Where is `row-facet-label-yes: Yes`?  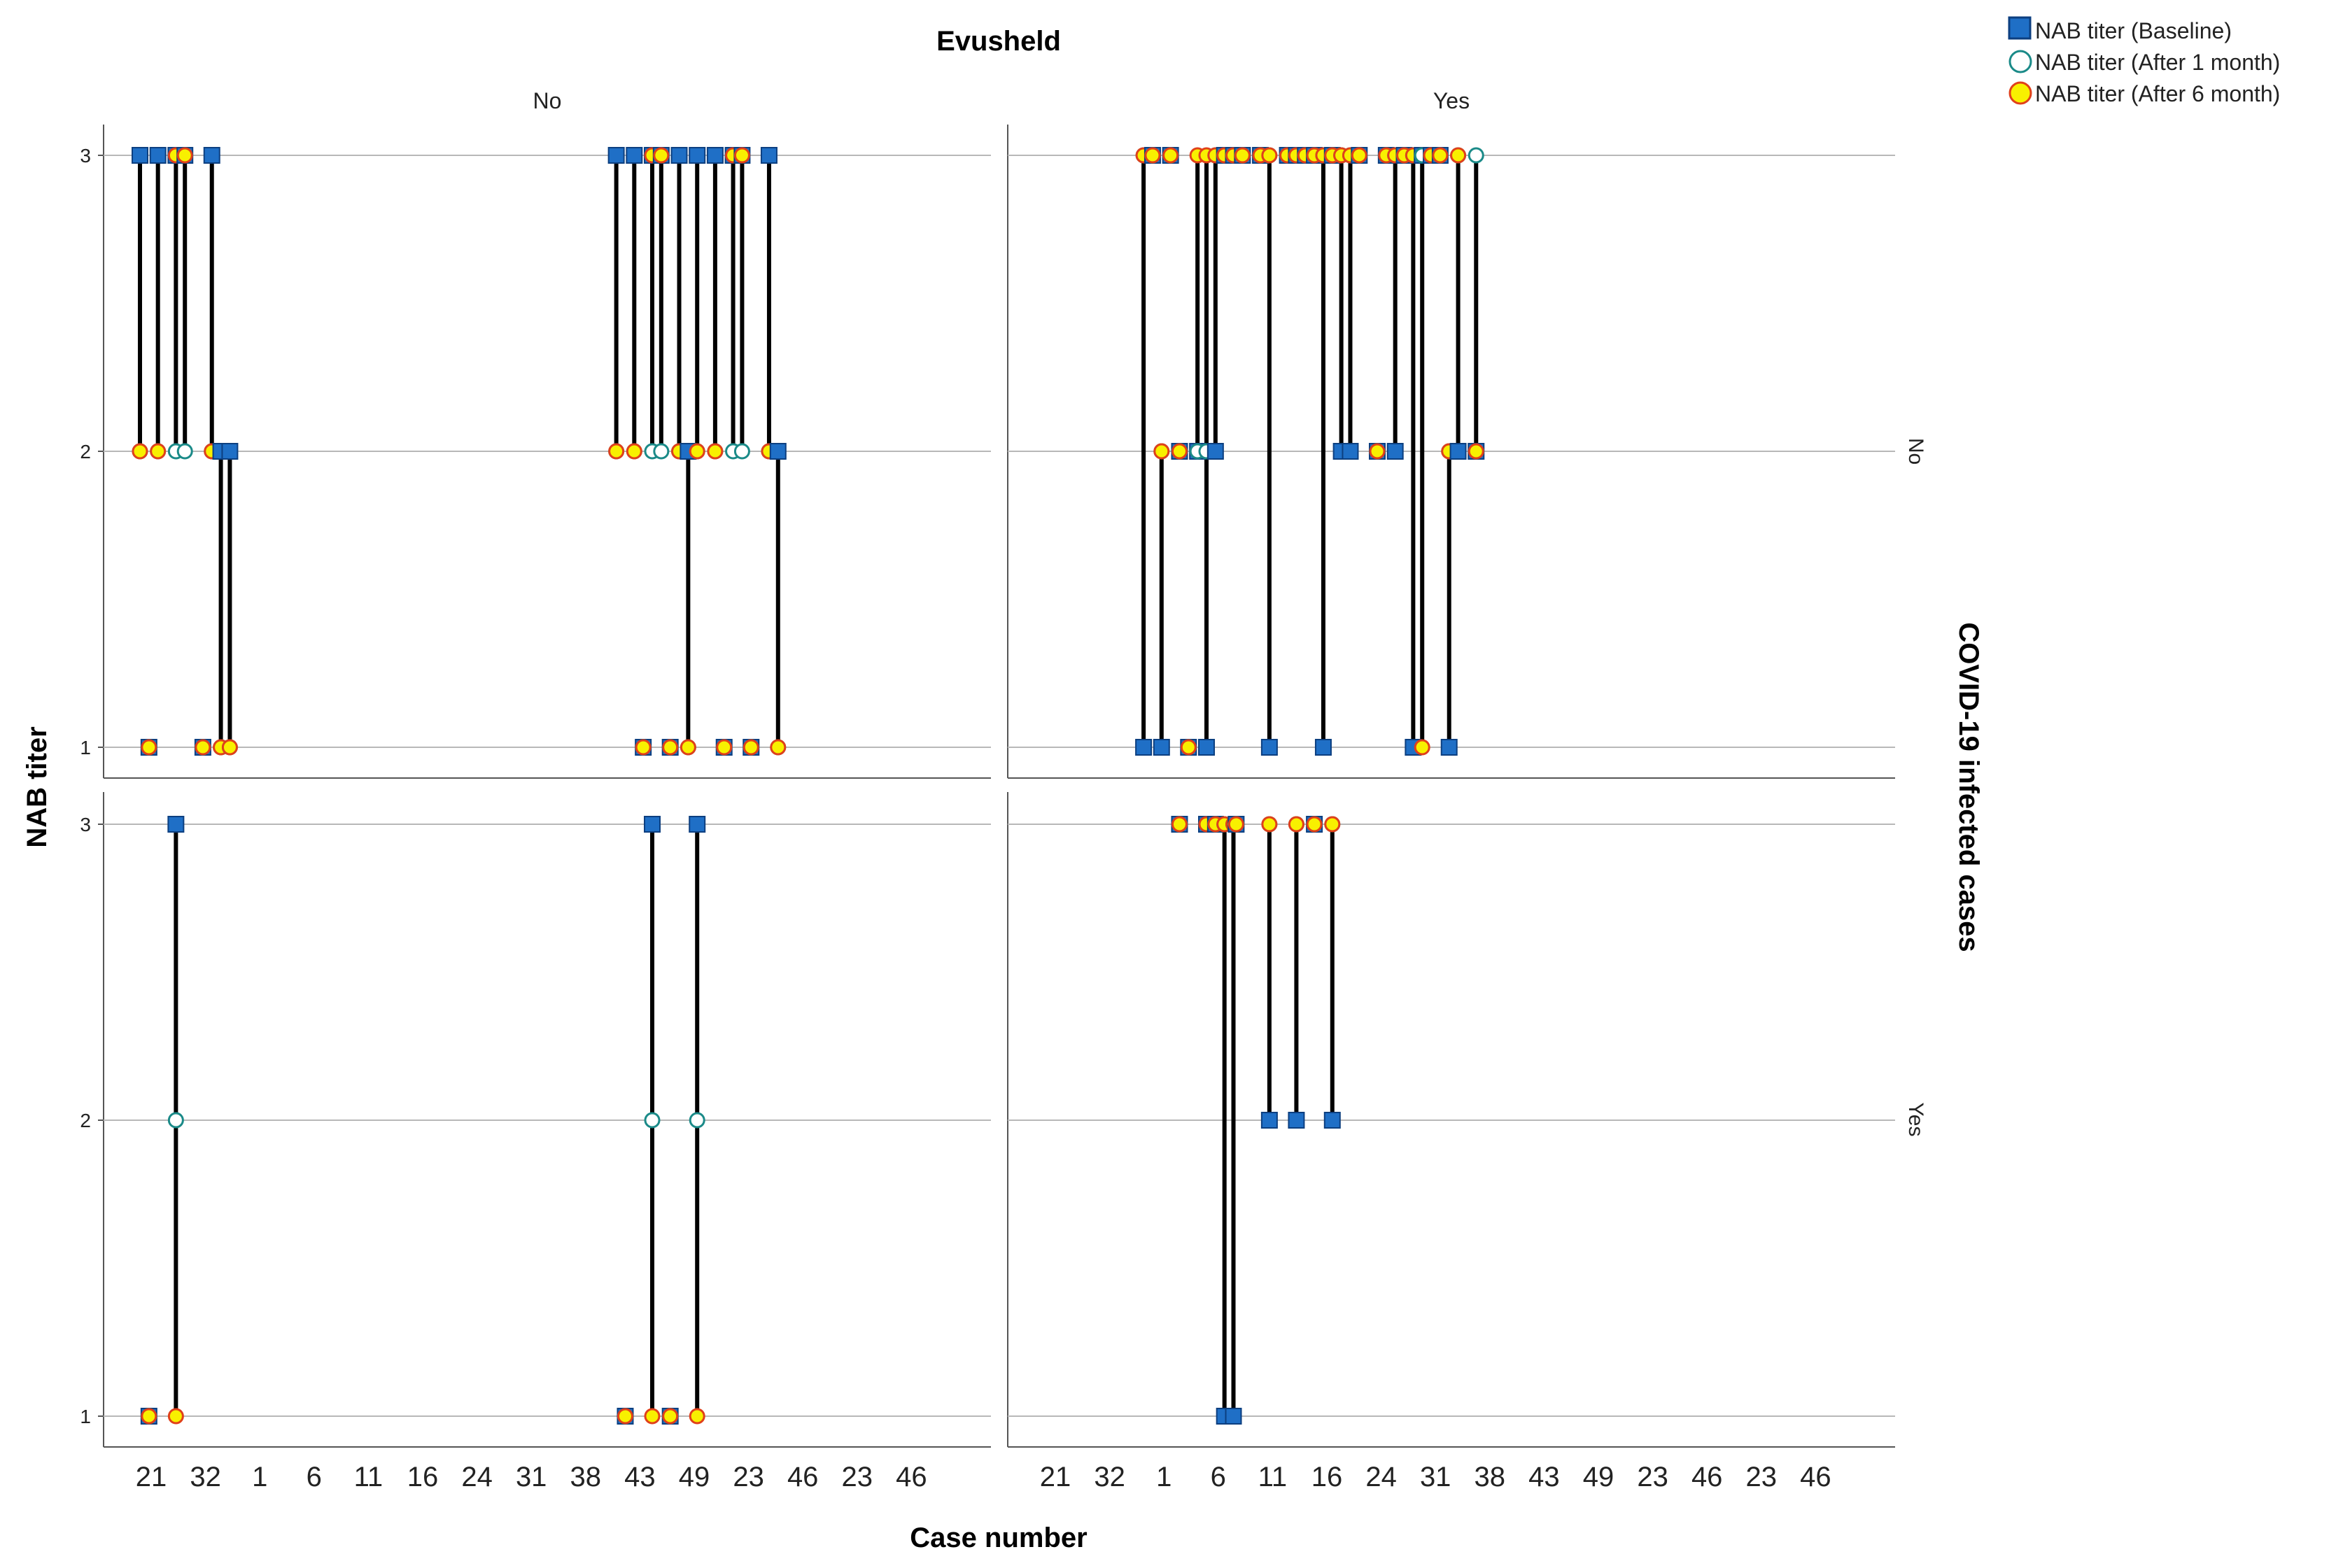
row-facet-label-yes: Yes is located at coordinates (1915, 1120).